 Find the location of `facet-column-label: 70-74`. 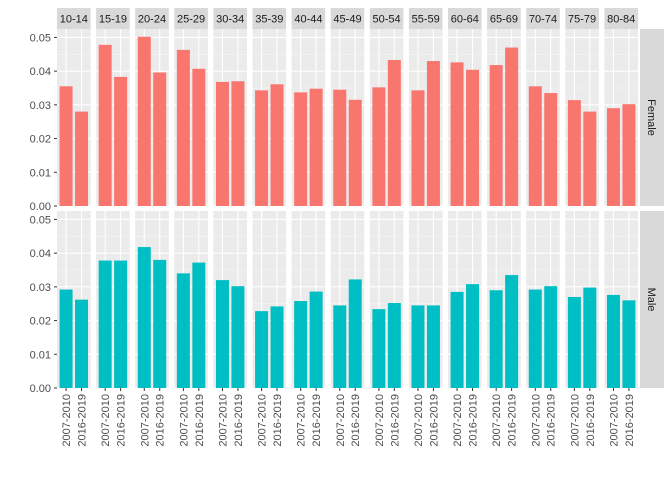

facet-column-label: 70-74 is located at coordinates (543, 20).